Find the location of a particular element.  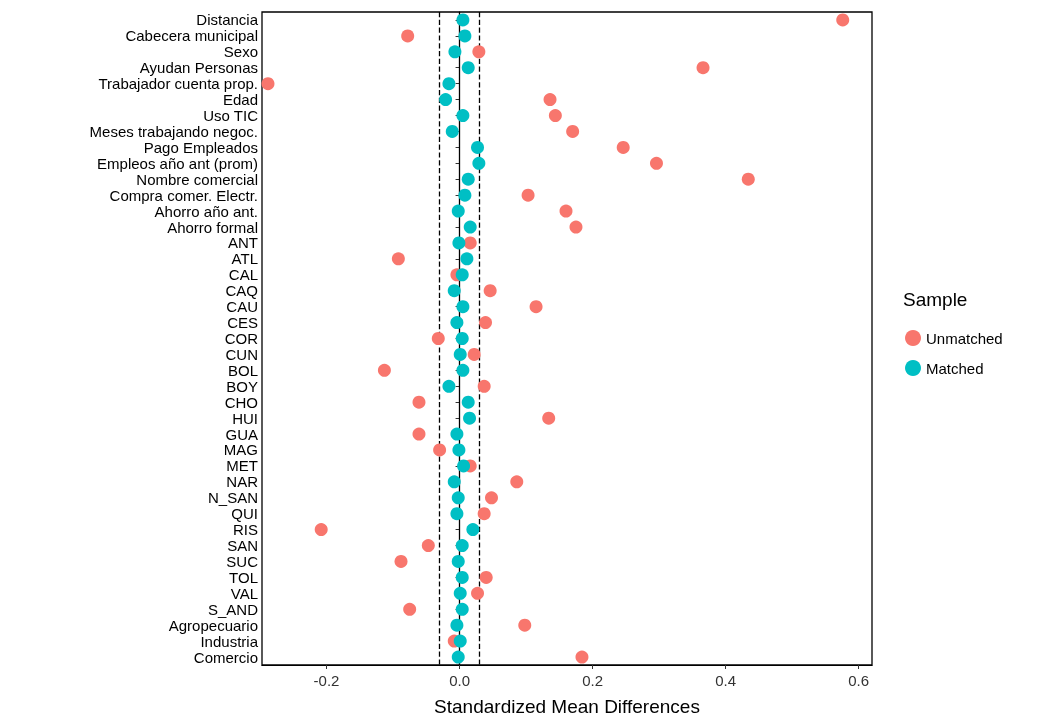

y-tick-label: COR is located at coordinates (241, 338).